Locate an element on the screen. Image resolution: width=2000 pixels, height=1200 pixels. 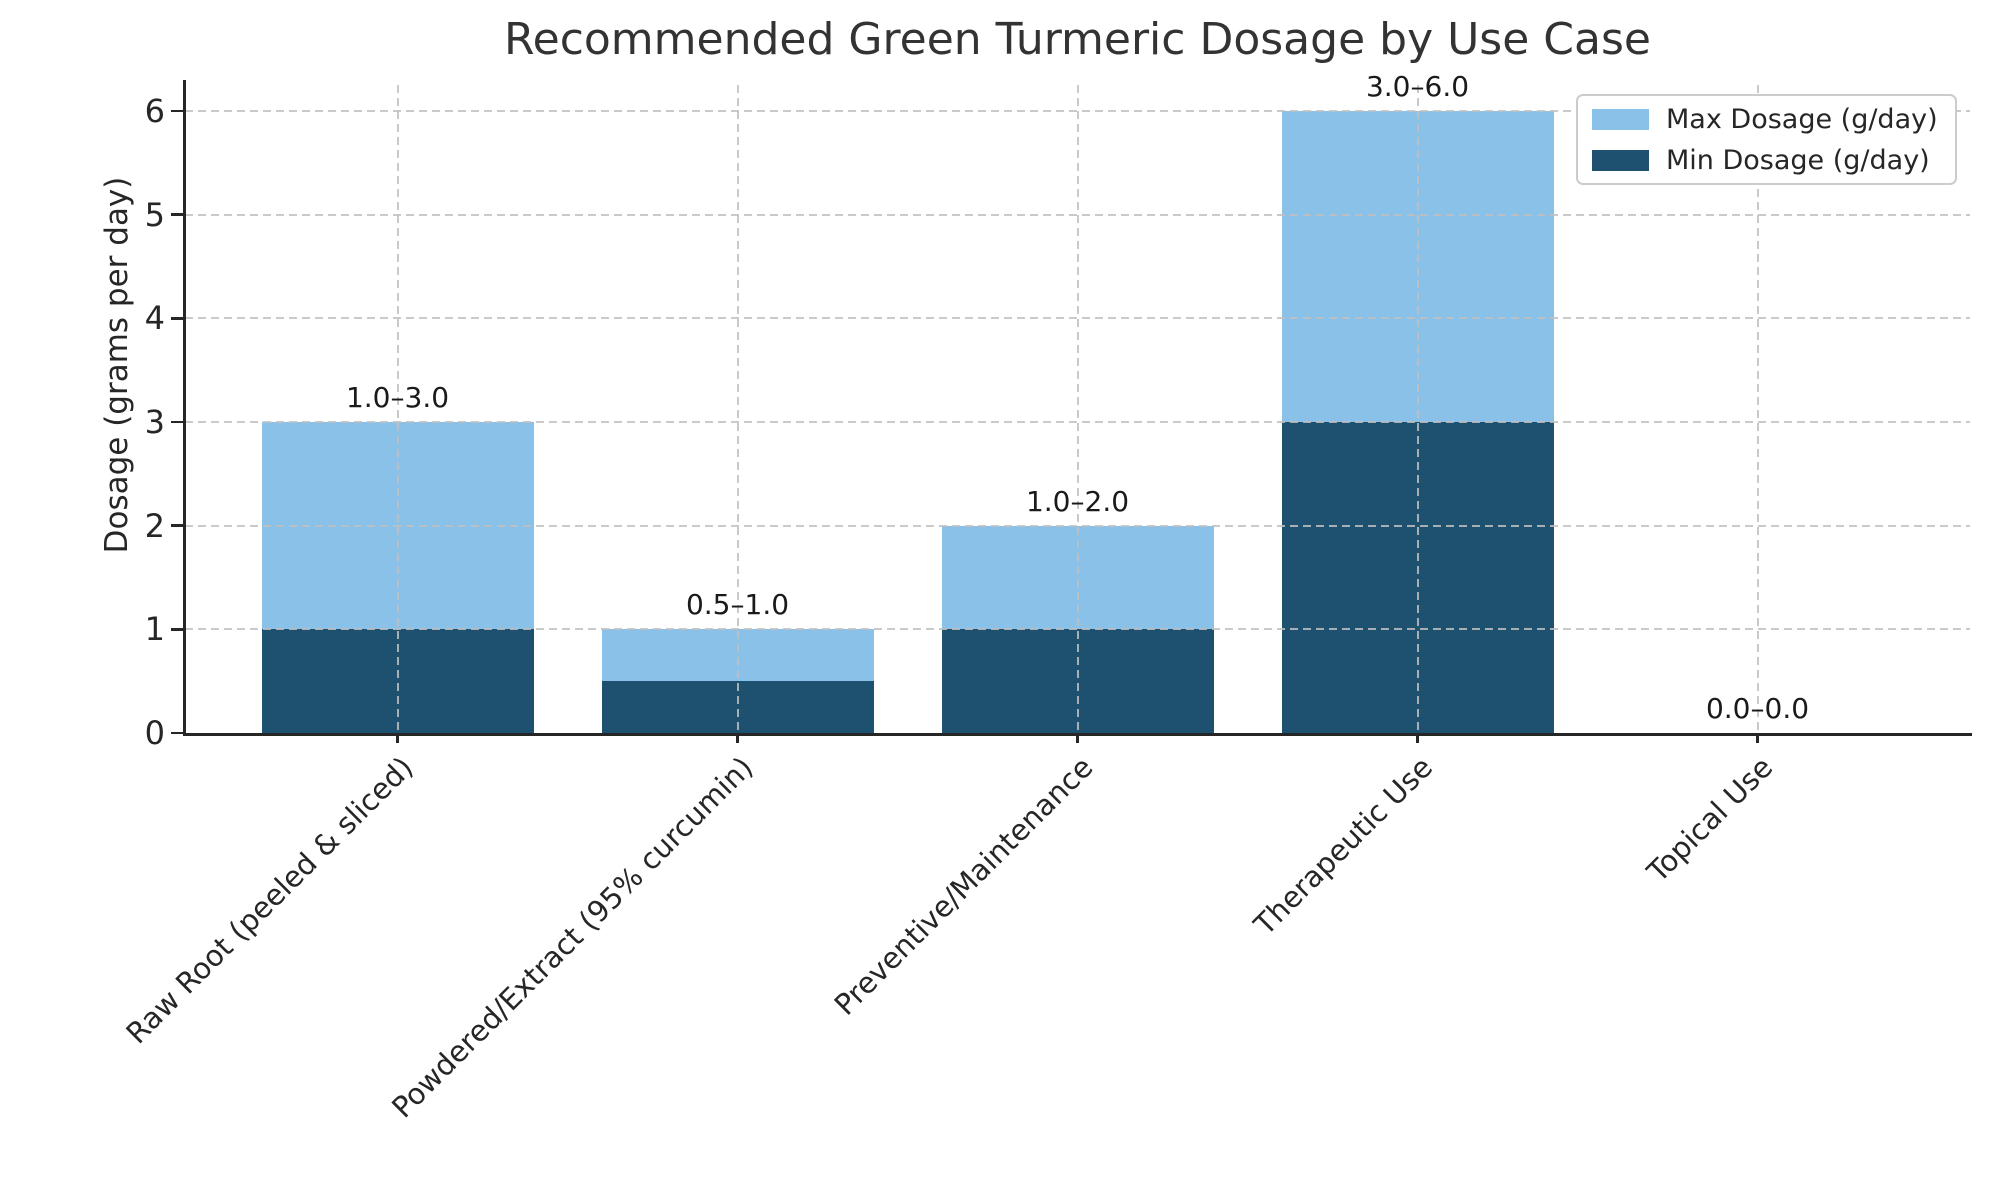
y-tick-label: 1 is located at coordinates (154, 629).